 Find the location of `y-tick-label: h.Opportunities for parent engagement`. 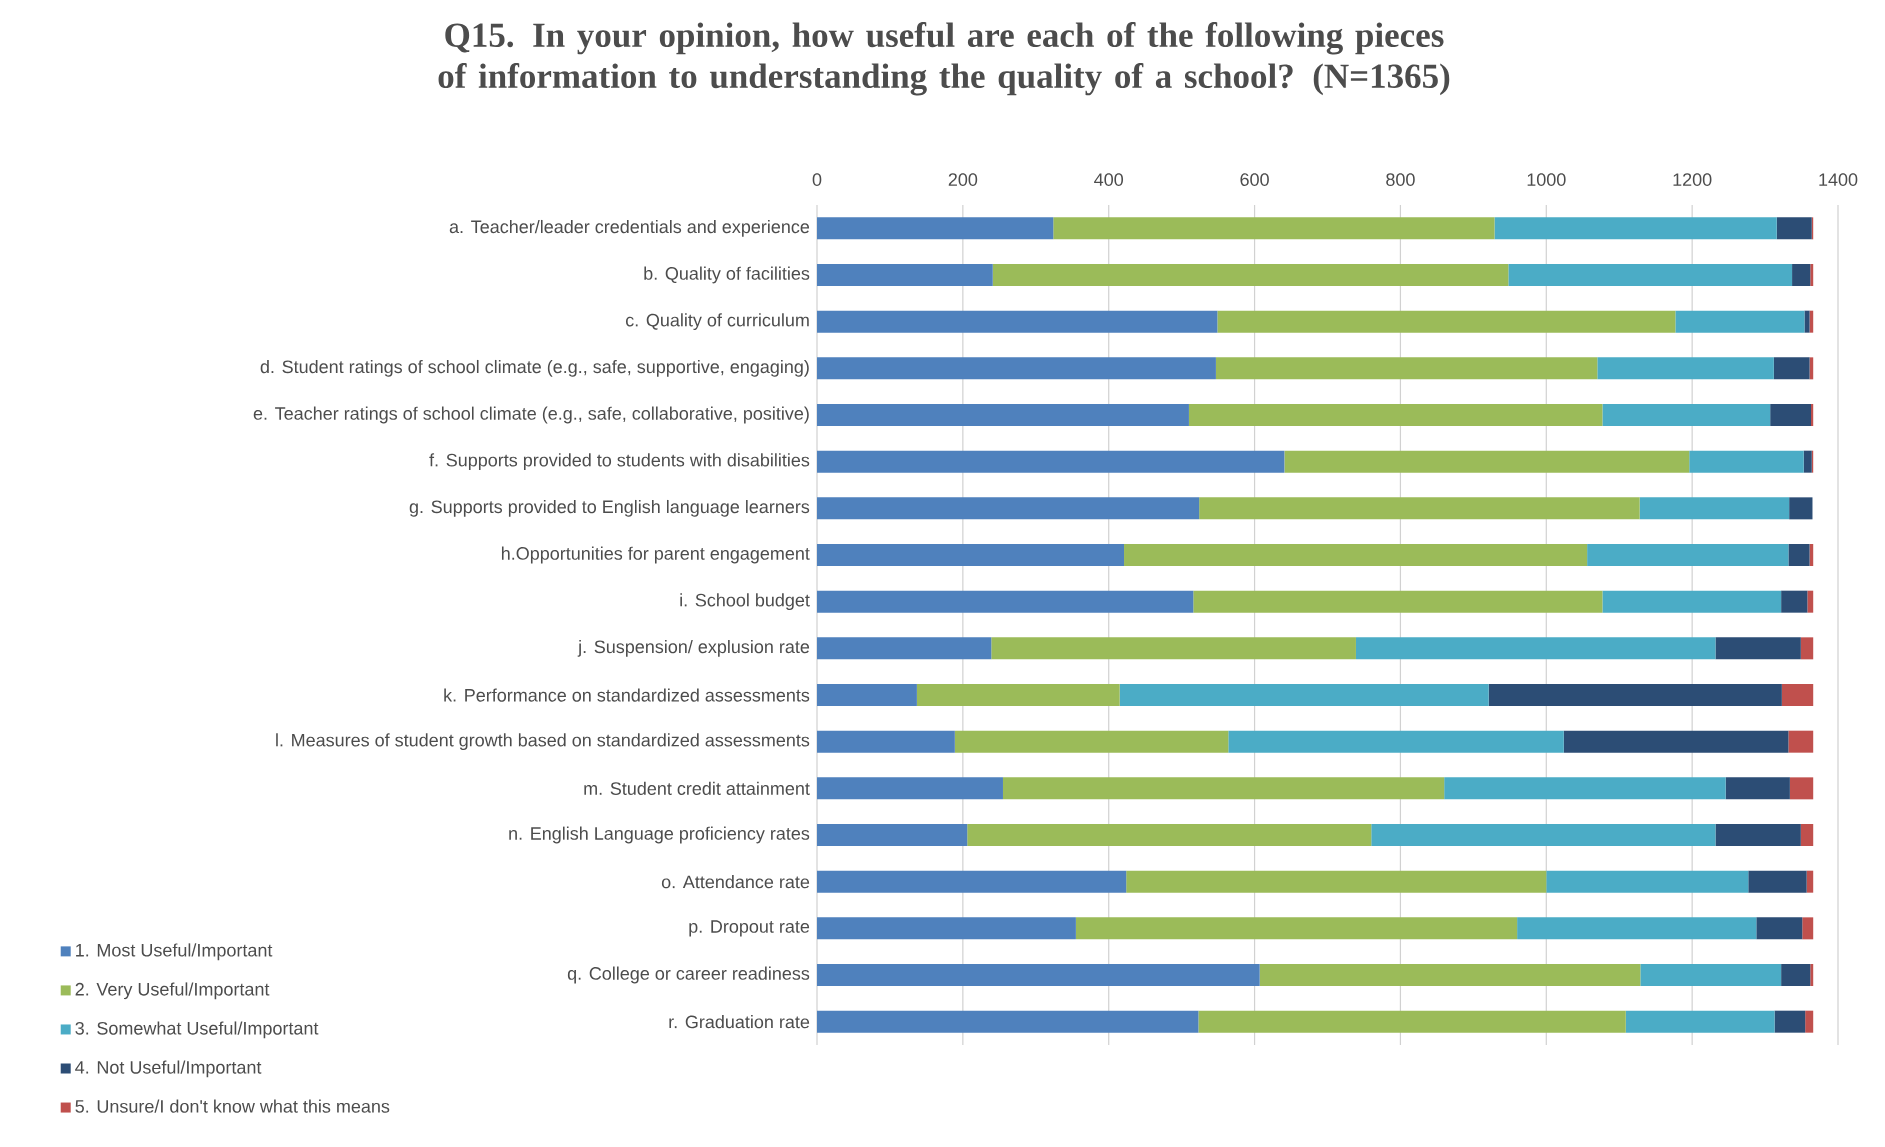

y-tick-label: h.Opportunities for parent engagement is located at coordinates (655, 555).